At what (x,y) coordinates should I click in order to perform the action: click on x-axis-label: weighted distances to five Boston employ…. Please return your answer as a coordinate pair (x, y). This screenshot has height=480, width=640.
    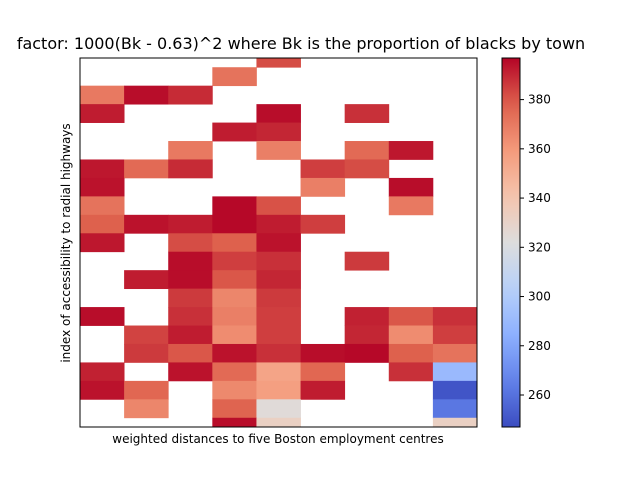
    Looking at the image, I should click on (277, 439).